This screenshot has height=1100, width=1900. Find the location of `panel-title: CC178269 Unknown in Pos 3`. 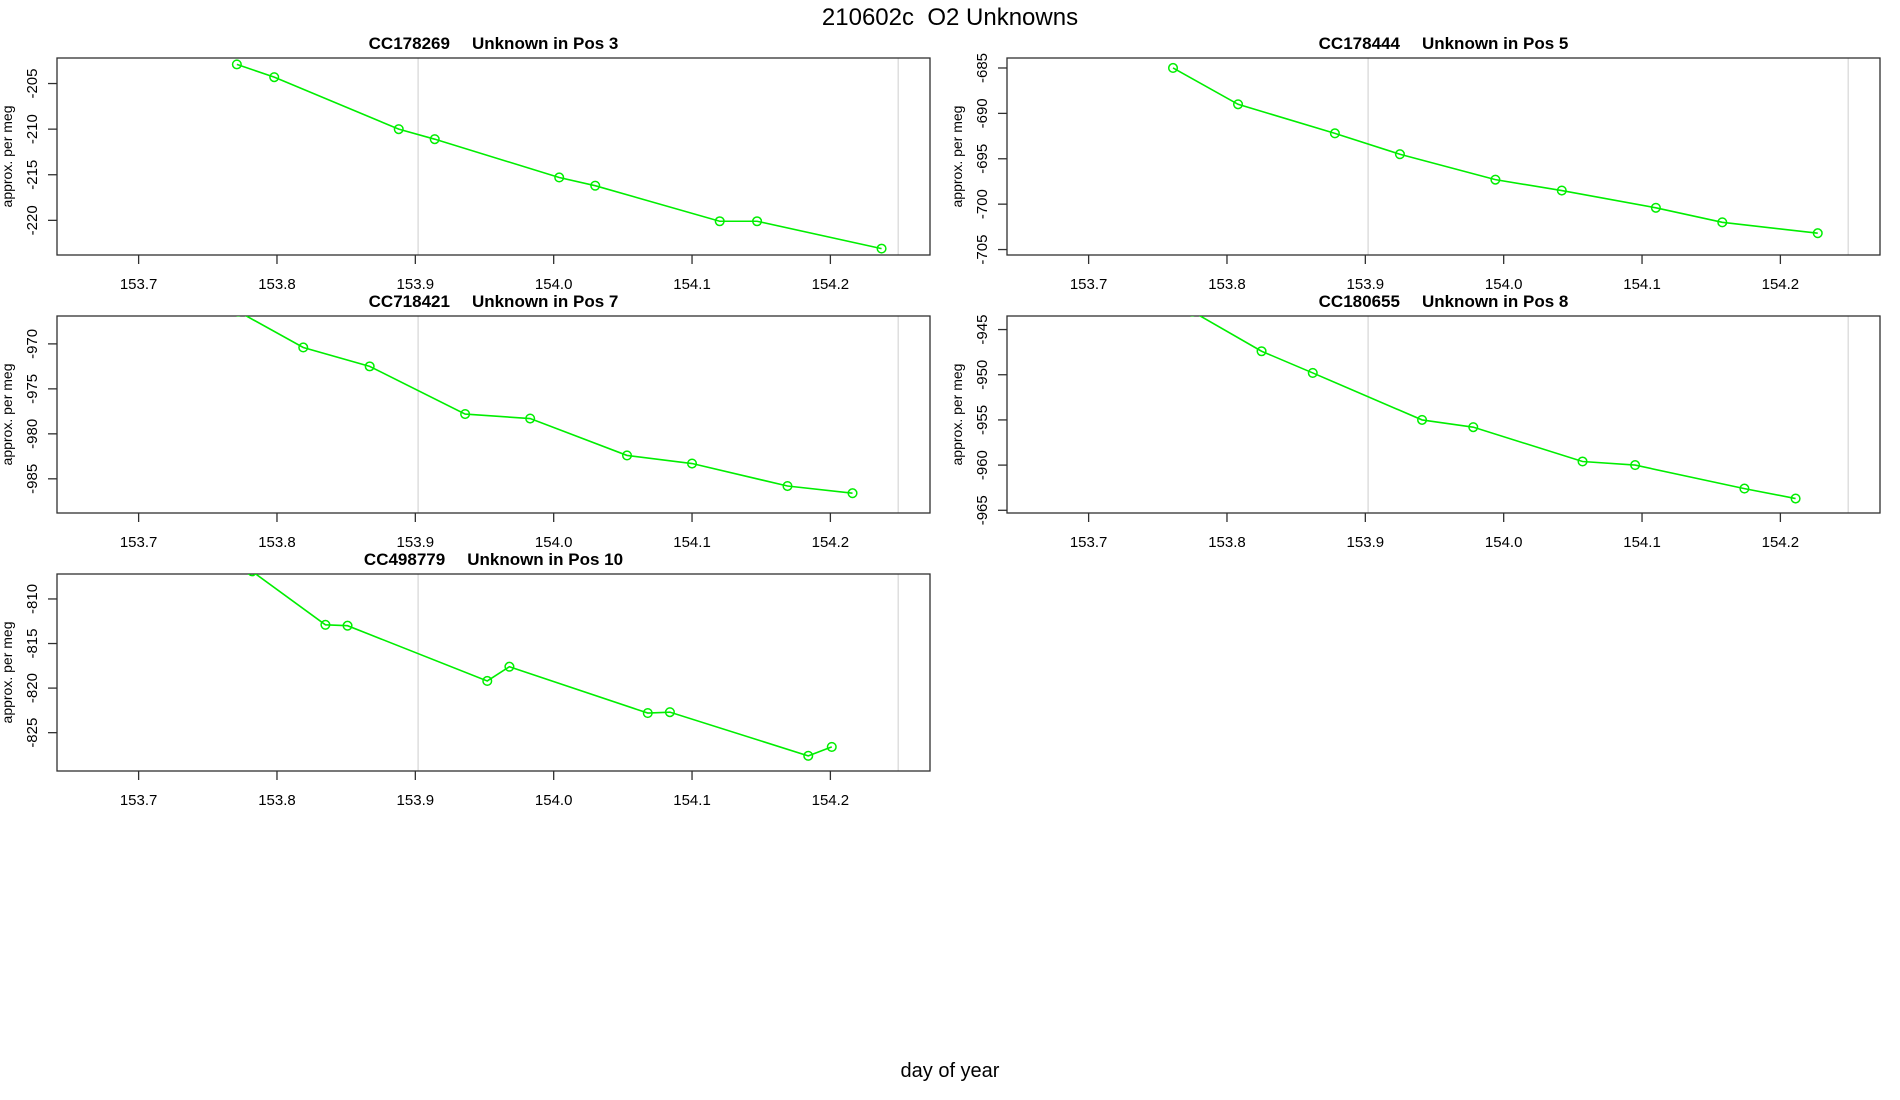

panel-title: CC178269 Unknown in Pos 3 is located at coordinates (494, 43).